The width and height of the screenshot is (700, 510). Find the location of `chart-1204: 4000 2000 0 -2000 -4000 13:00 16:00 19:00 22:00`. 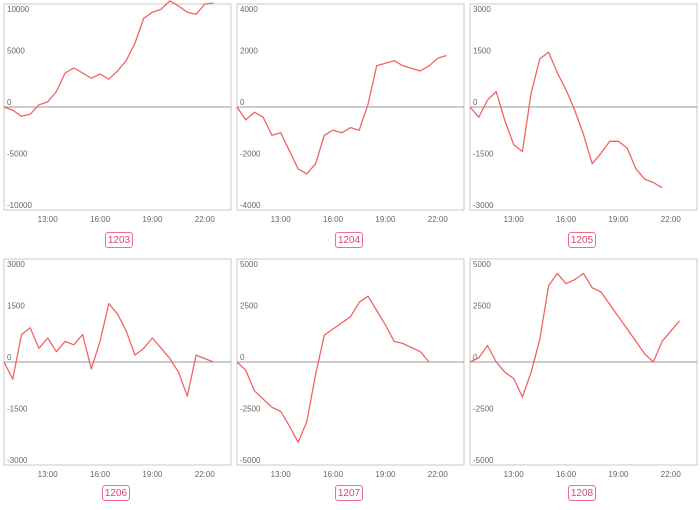

chart-1204: 4000 2000 0 -2000 -4000 13:00 16:00 19:00 22:00 is located at coordinates (350, 113).